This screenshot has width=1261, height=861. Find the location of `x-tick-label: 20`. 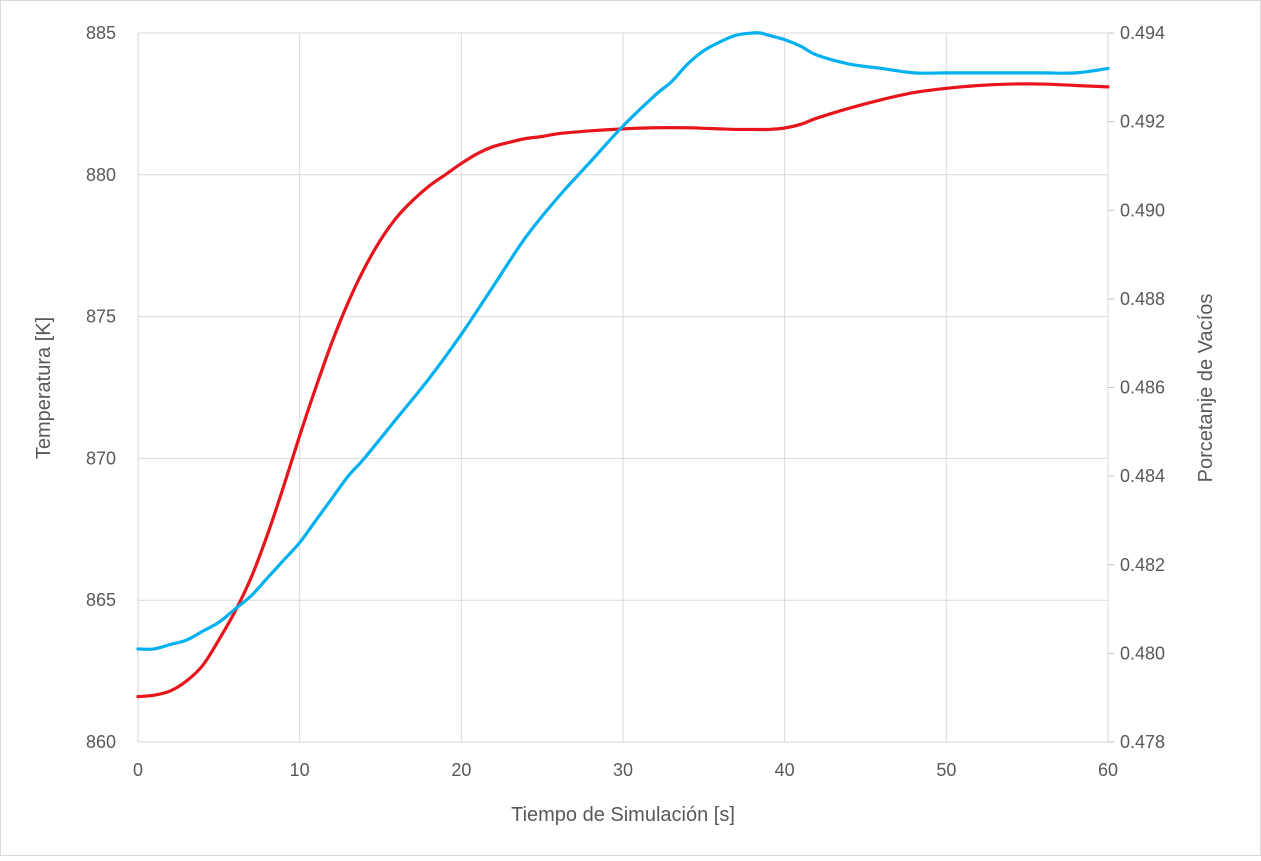

x-tick-label: 20 is located at coordinates (461, 770).